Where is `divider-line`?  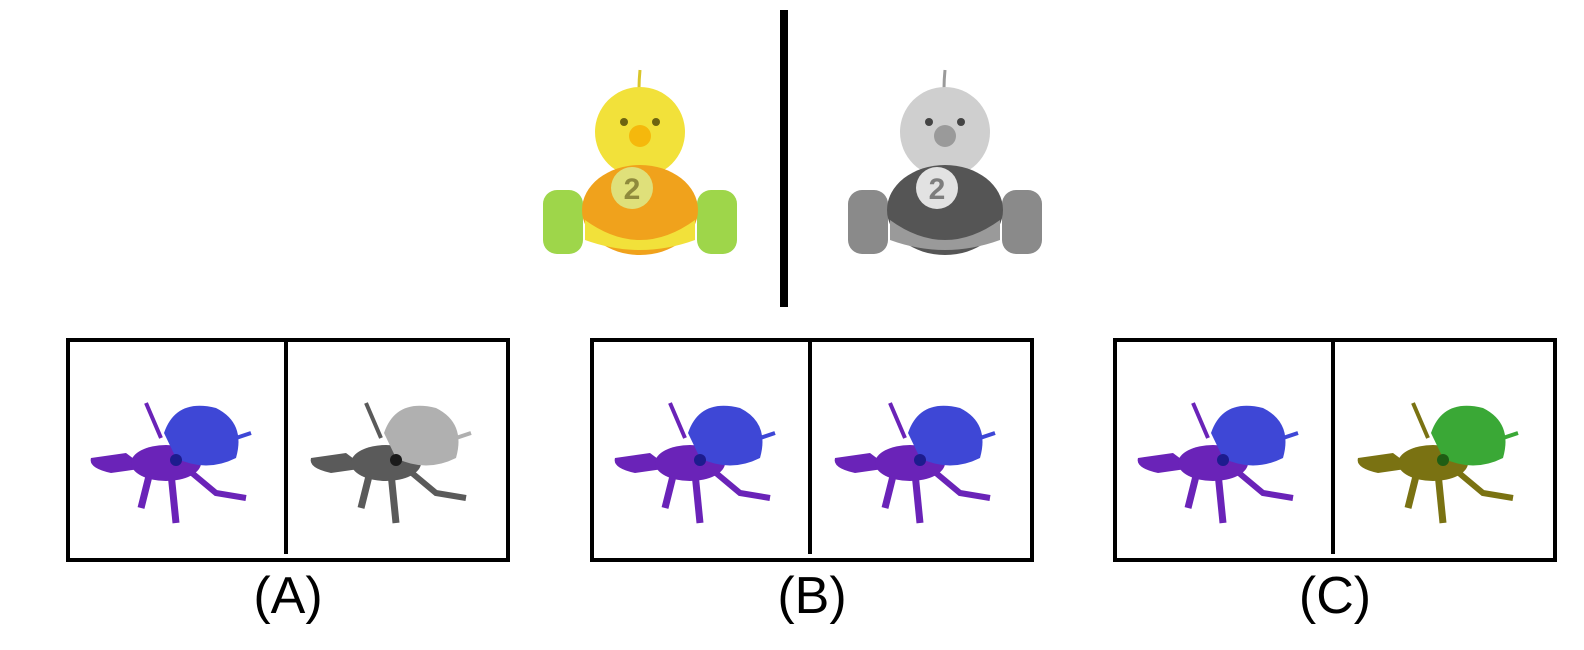 divider-line is located at coordinates (784, 158).